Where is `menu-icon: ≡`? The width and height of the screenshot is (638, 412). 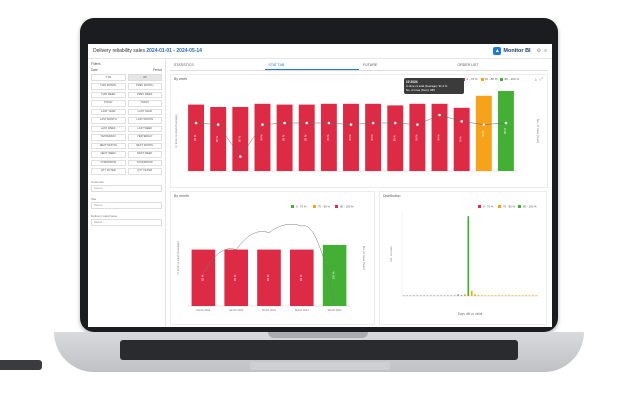 menu-icon: ≡ is located at coordinates (545, 51).